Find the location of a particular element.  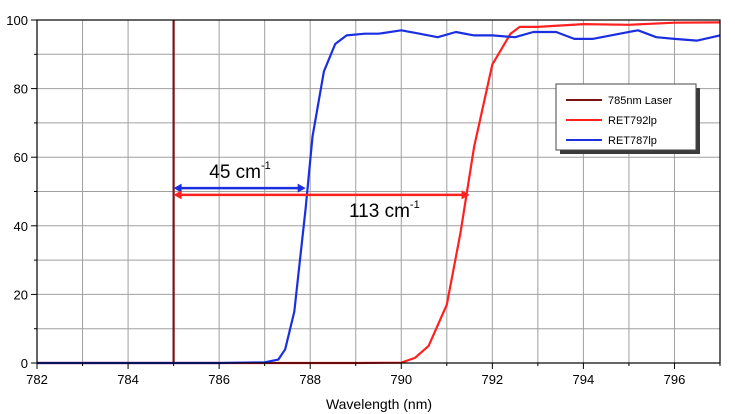

y-tick-label: 80 is located at coordinates (21, 89).